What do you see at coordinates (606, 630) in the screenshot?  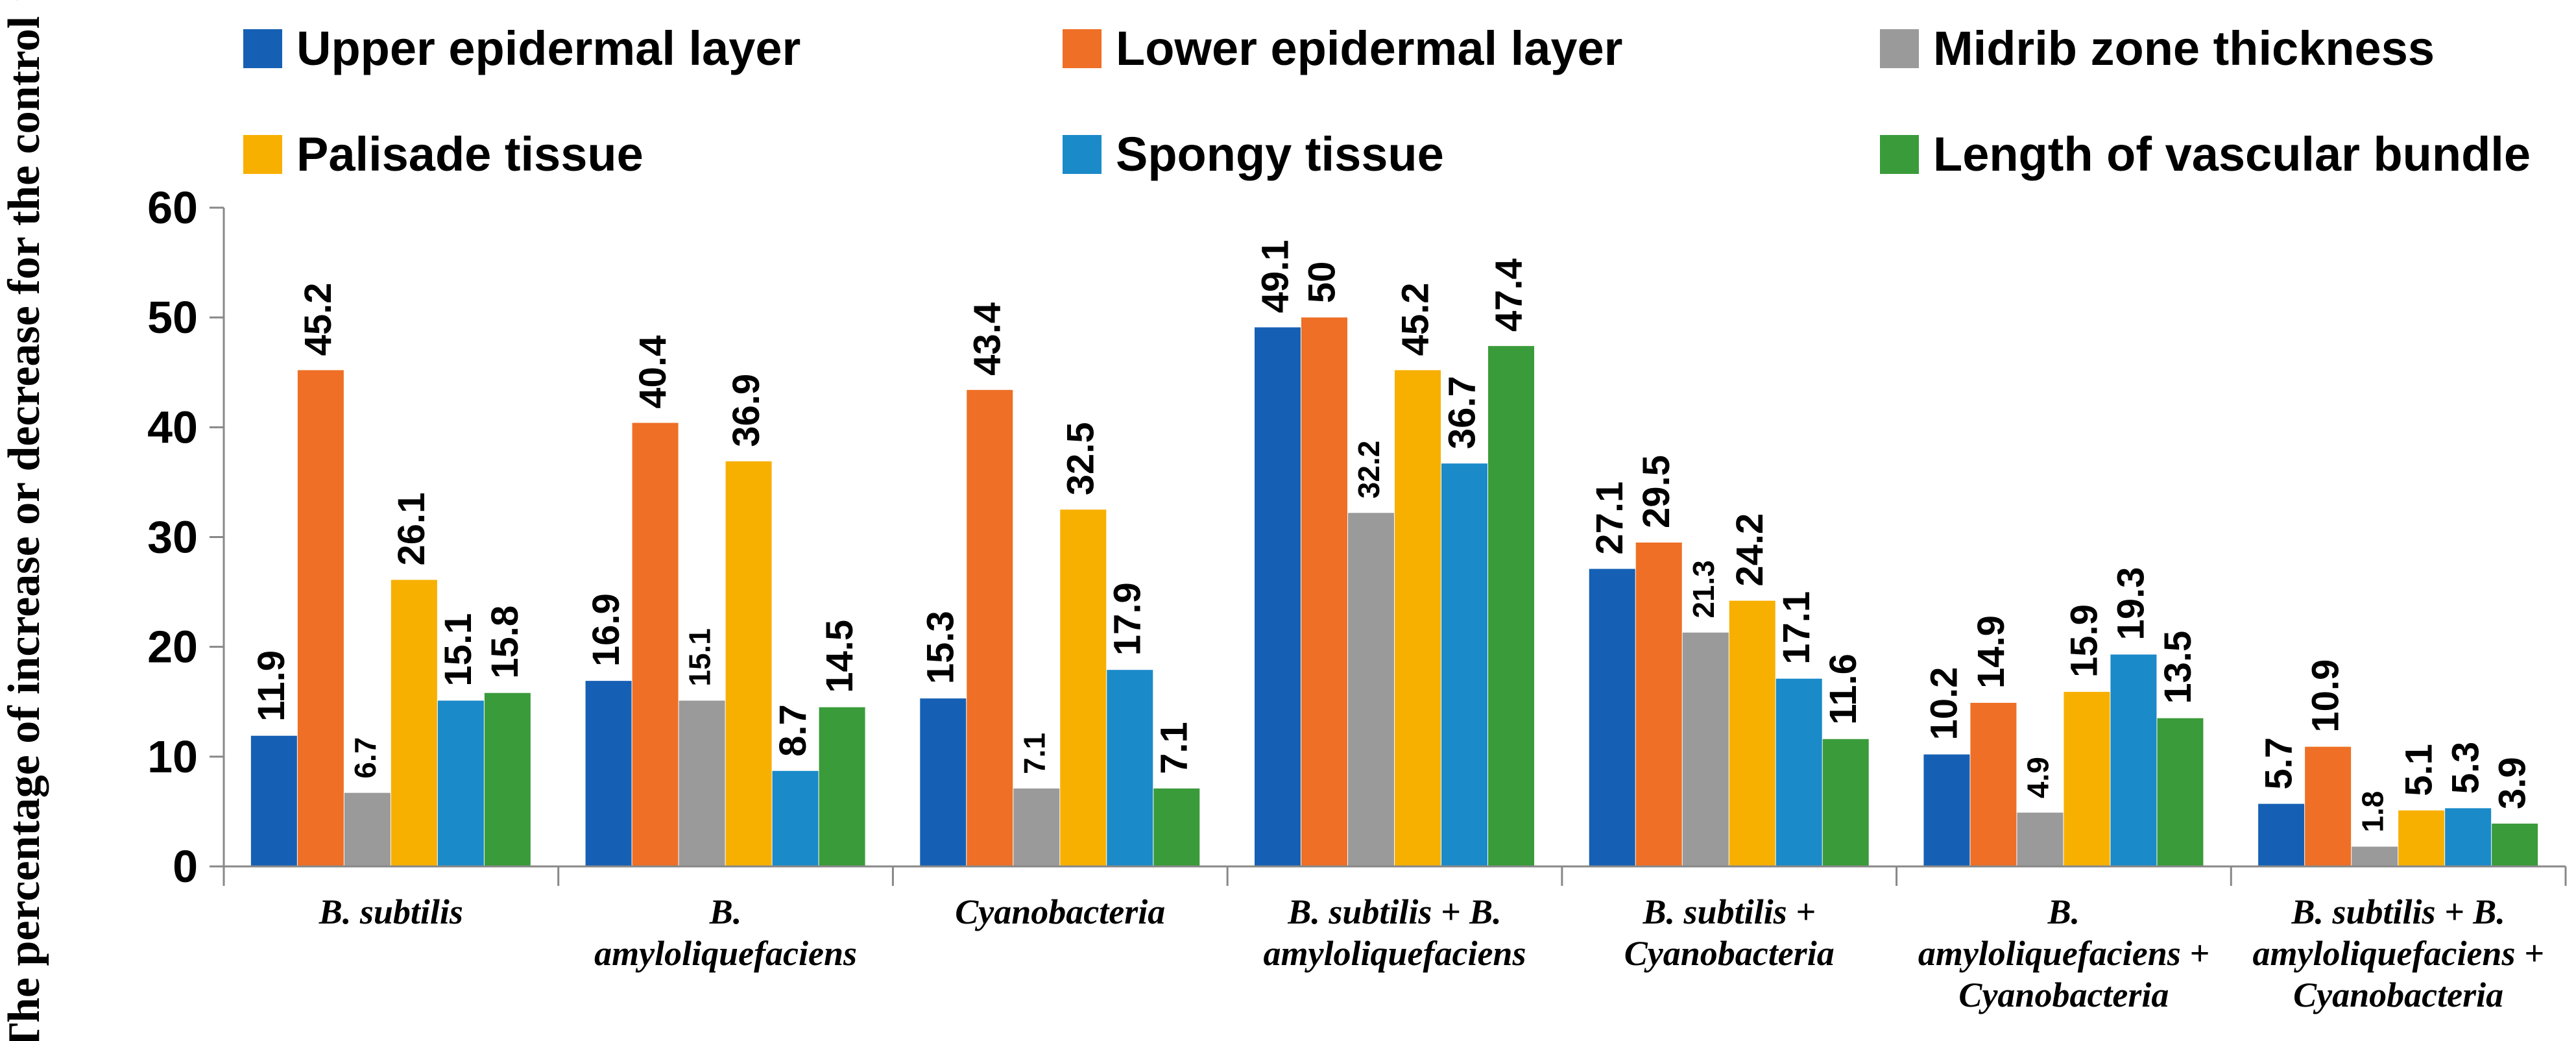 I see `data-label: 16.9` at bounding box center [606, 630].